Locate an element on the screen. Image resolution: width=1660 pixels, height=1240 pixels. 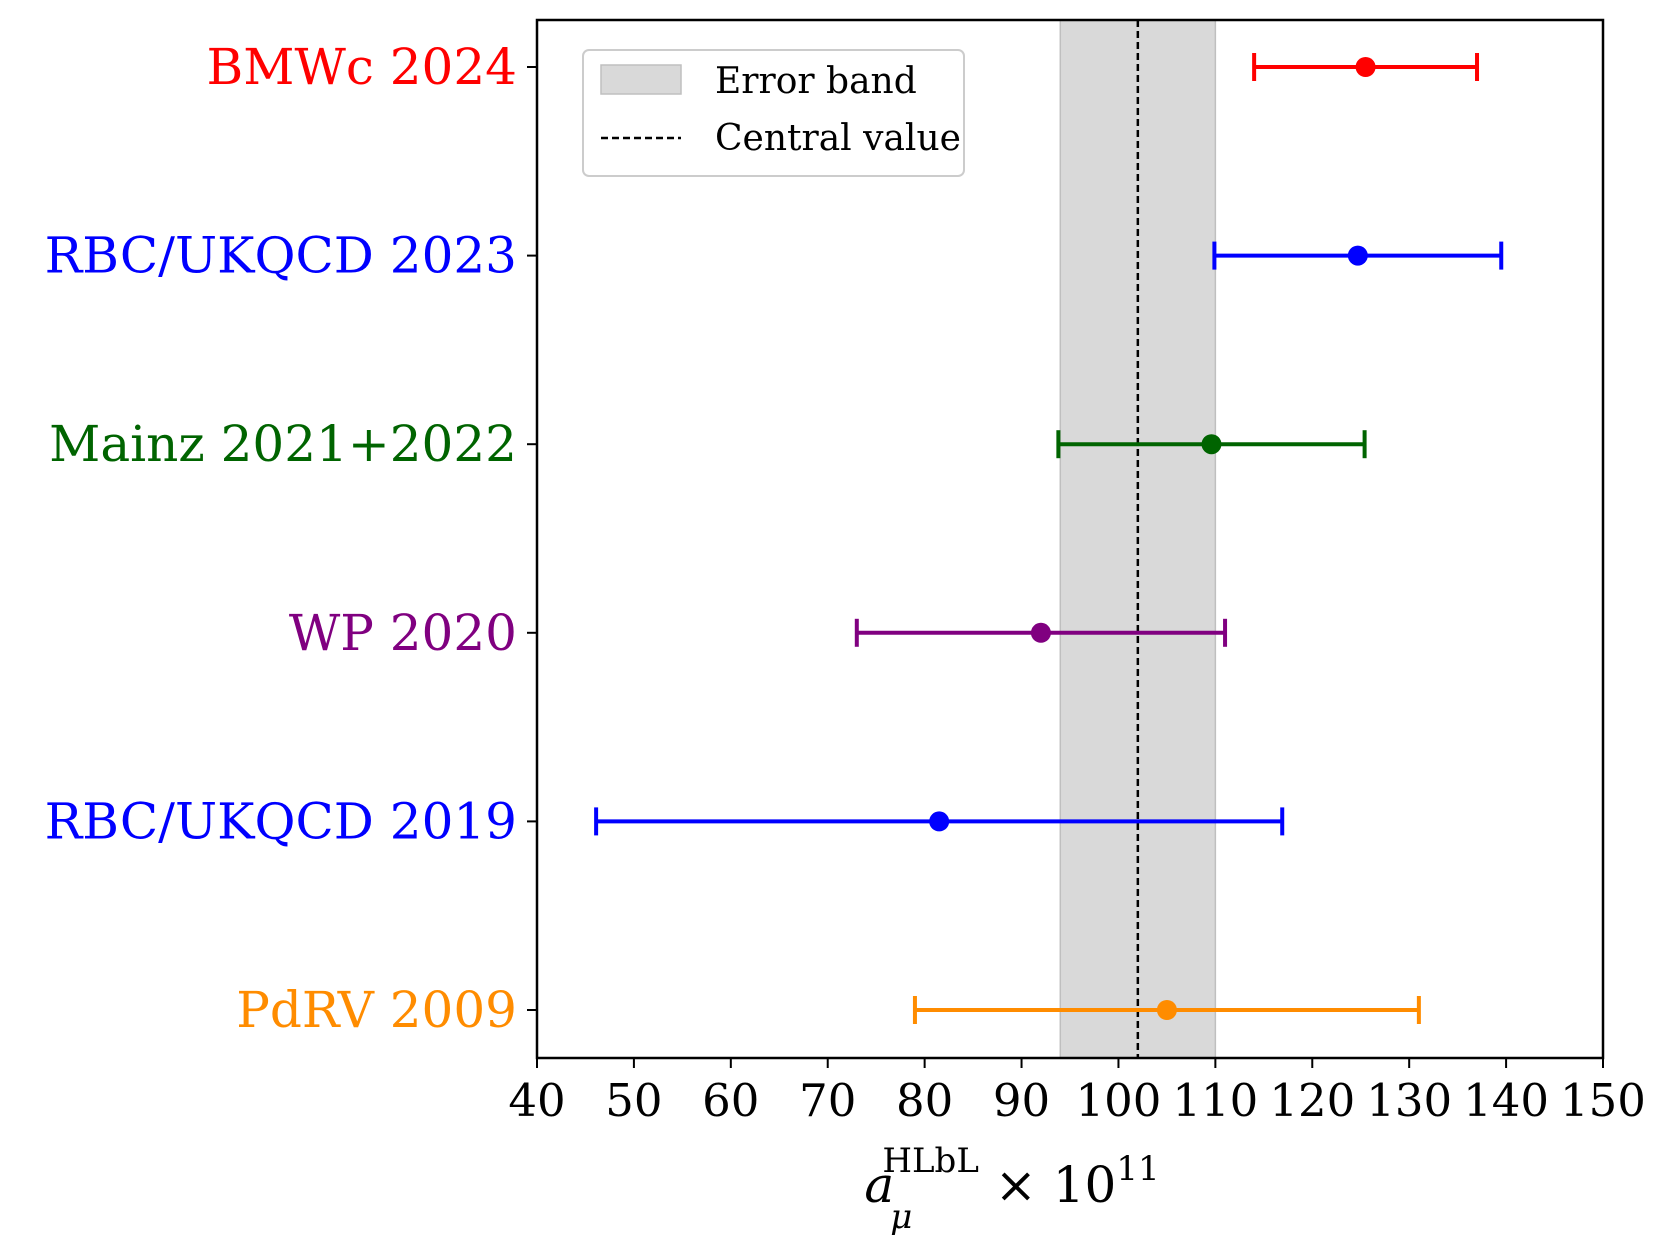
x-tick-label: 50 is located at coordinates (633, 1100).